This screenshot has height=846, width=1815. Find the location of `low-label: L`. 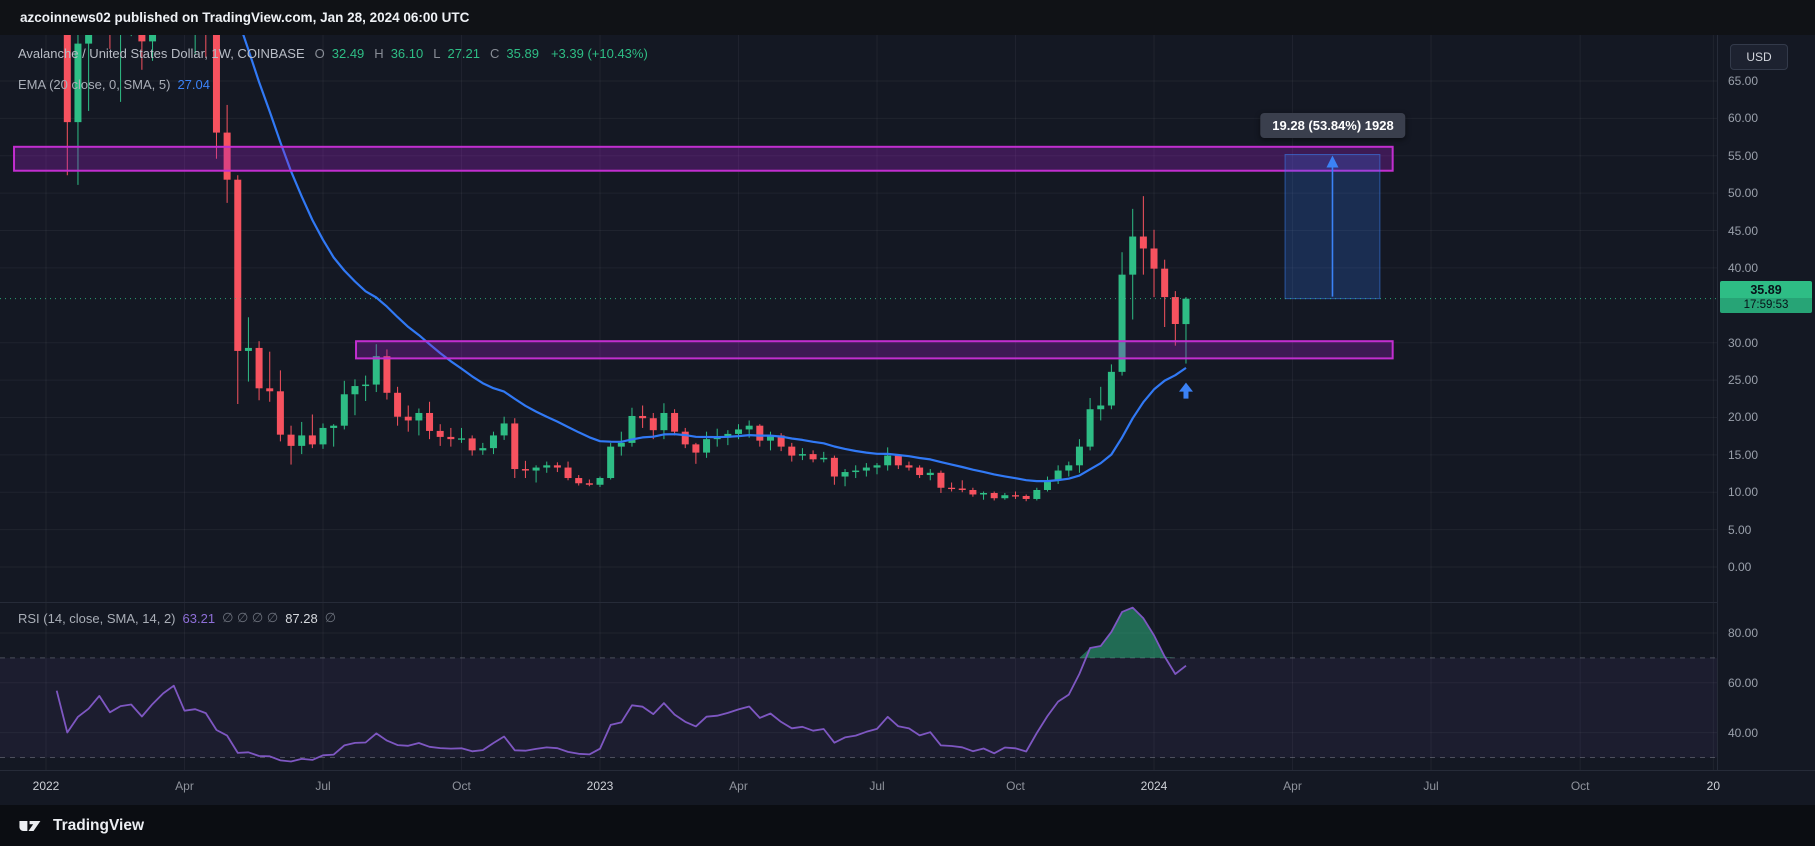

low-label: L is located at coordinates (437, 53).